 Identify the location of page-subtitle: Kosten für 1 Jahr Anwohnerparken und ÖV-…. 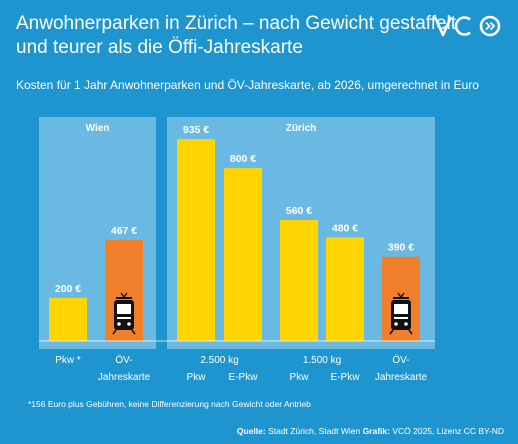
(247, 85).